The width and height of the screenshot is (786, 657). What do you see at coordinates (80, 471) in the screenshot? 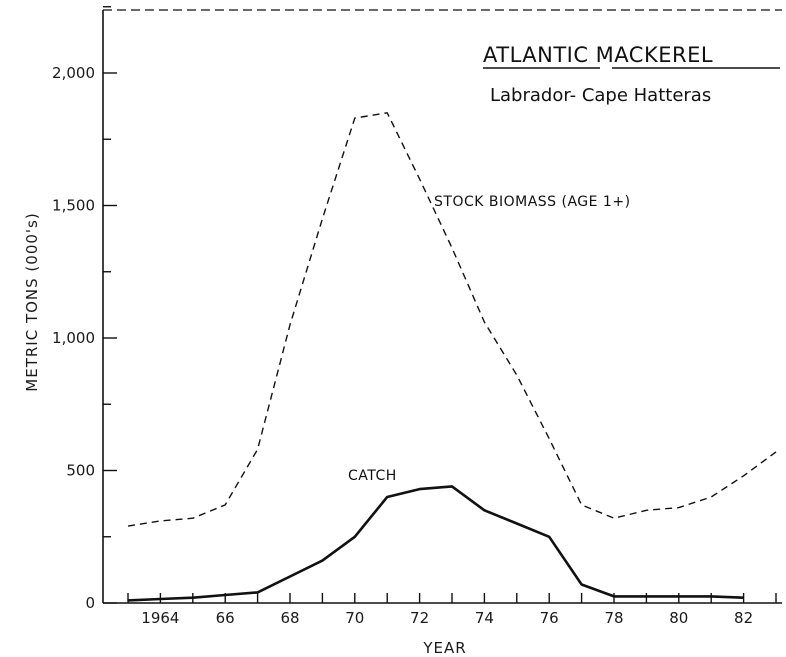
I see `y-tick-label: 500` at bounding box center [80, 471].